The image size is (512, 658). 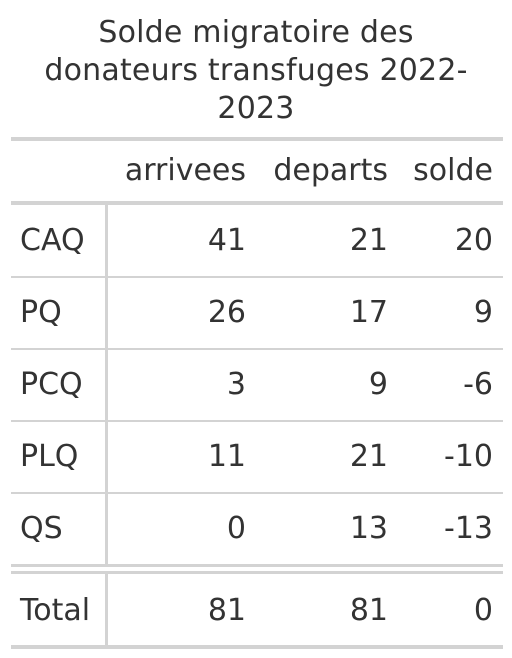 What do you see at coordinates (257, 565) in the screenshot?
I see `total-rule-upper` at bounding box center [257, 565].